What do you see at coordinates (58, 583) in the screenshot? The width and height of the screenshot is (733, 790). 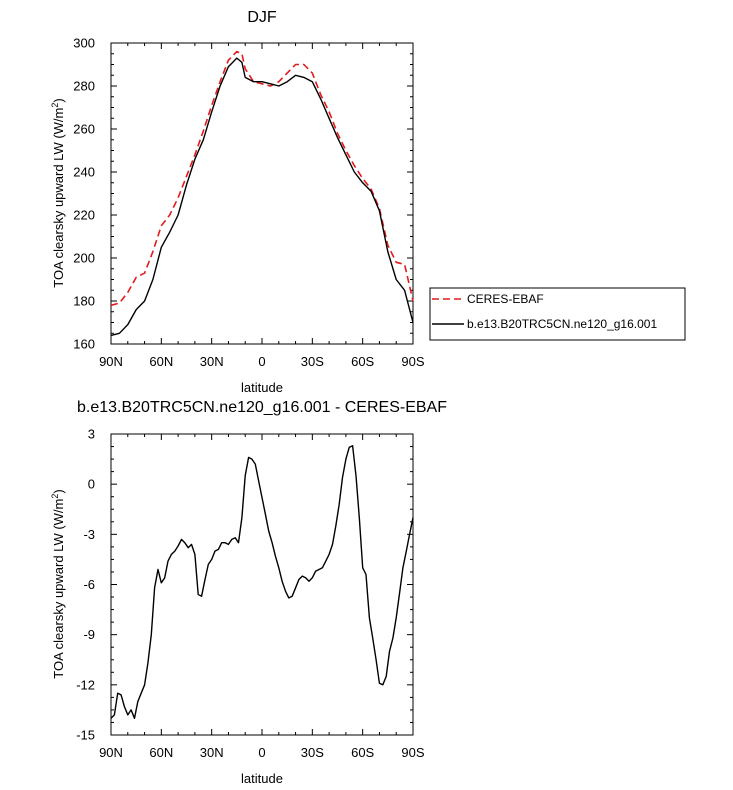 I see `bottom-y-axis-label: TOA clearsky upward LW (W/m2)` at bounding box center [58, 583].